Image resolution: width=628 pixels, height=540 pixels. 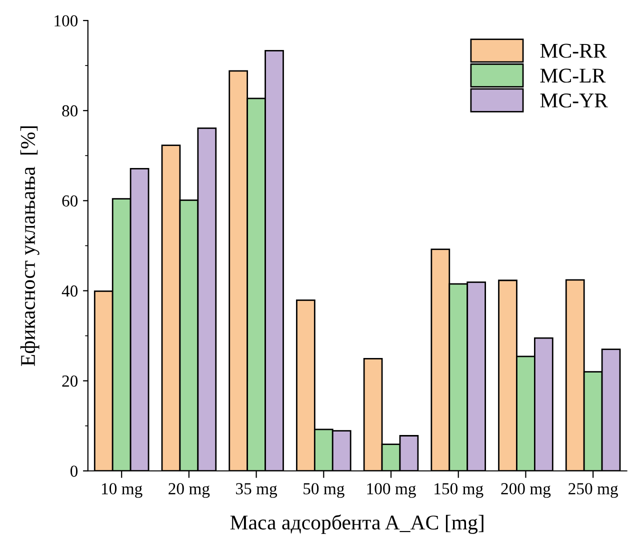 I want to click on y-tick-label: 80, so click(x=70, y=111).